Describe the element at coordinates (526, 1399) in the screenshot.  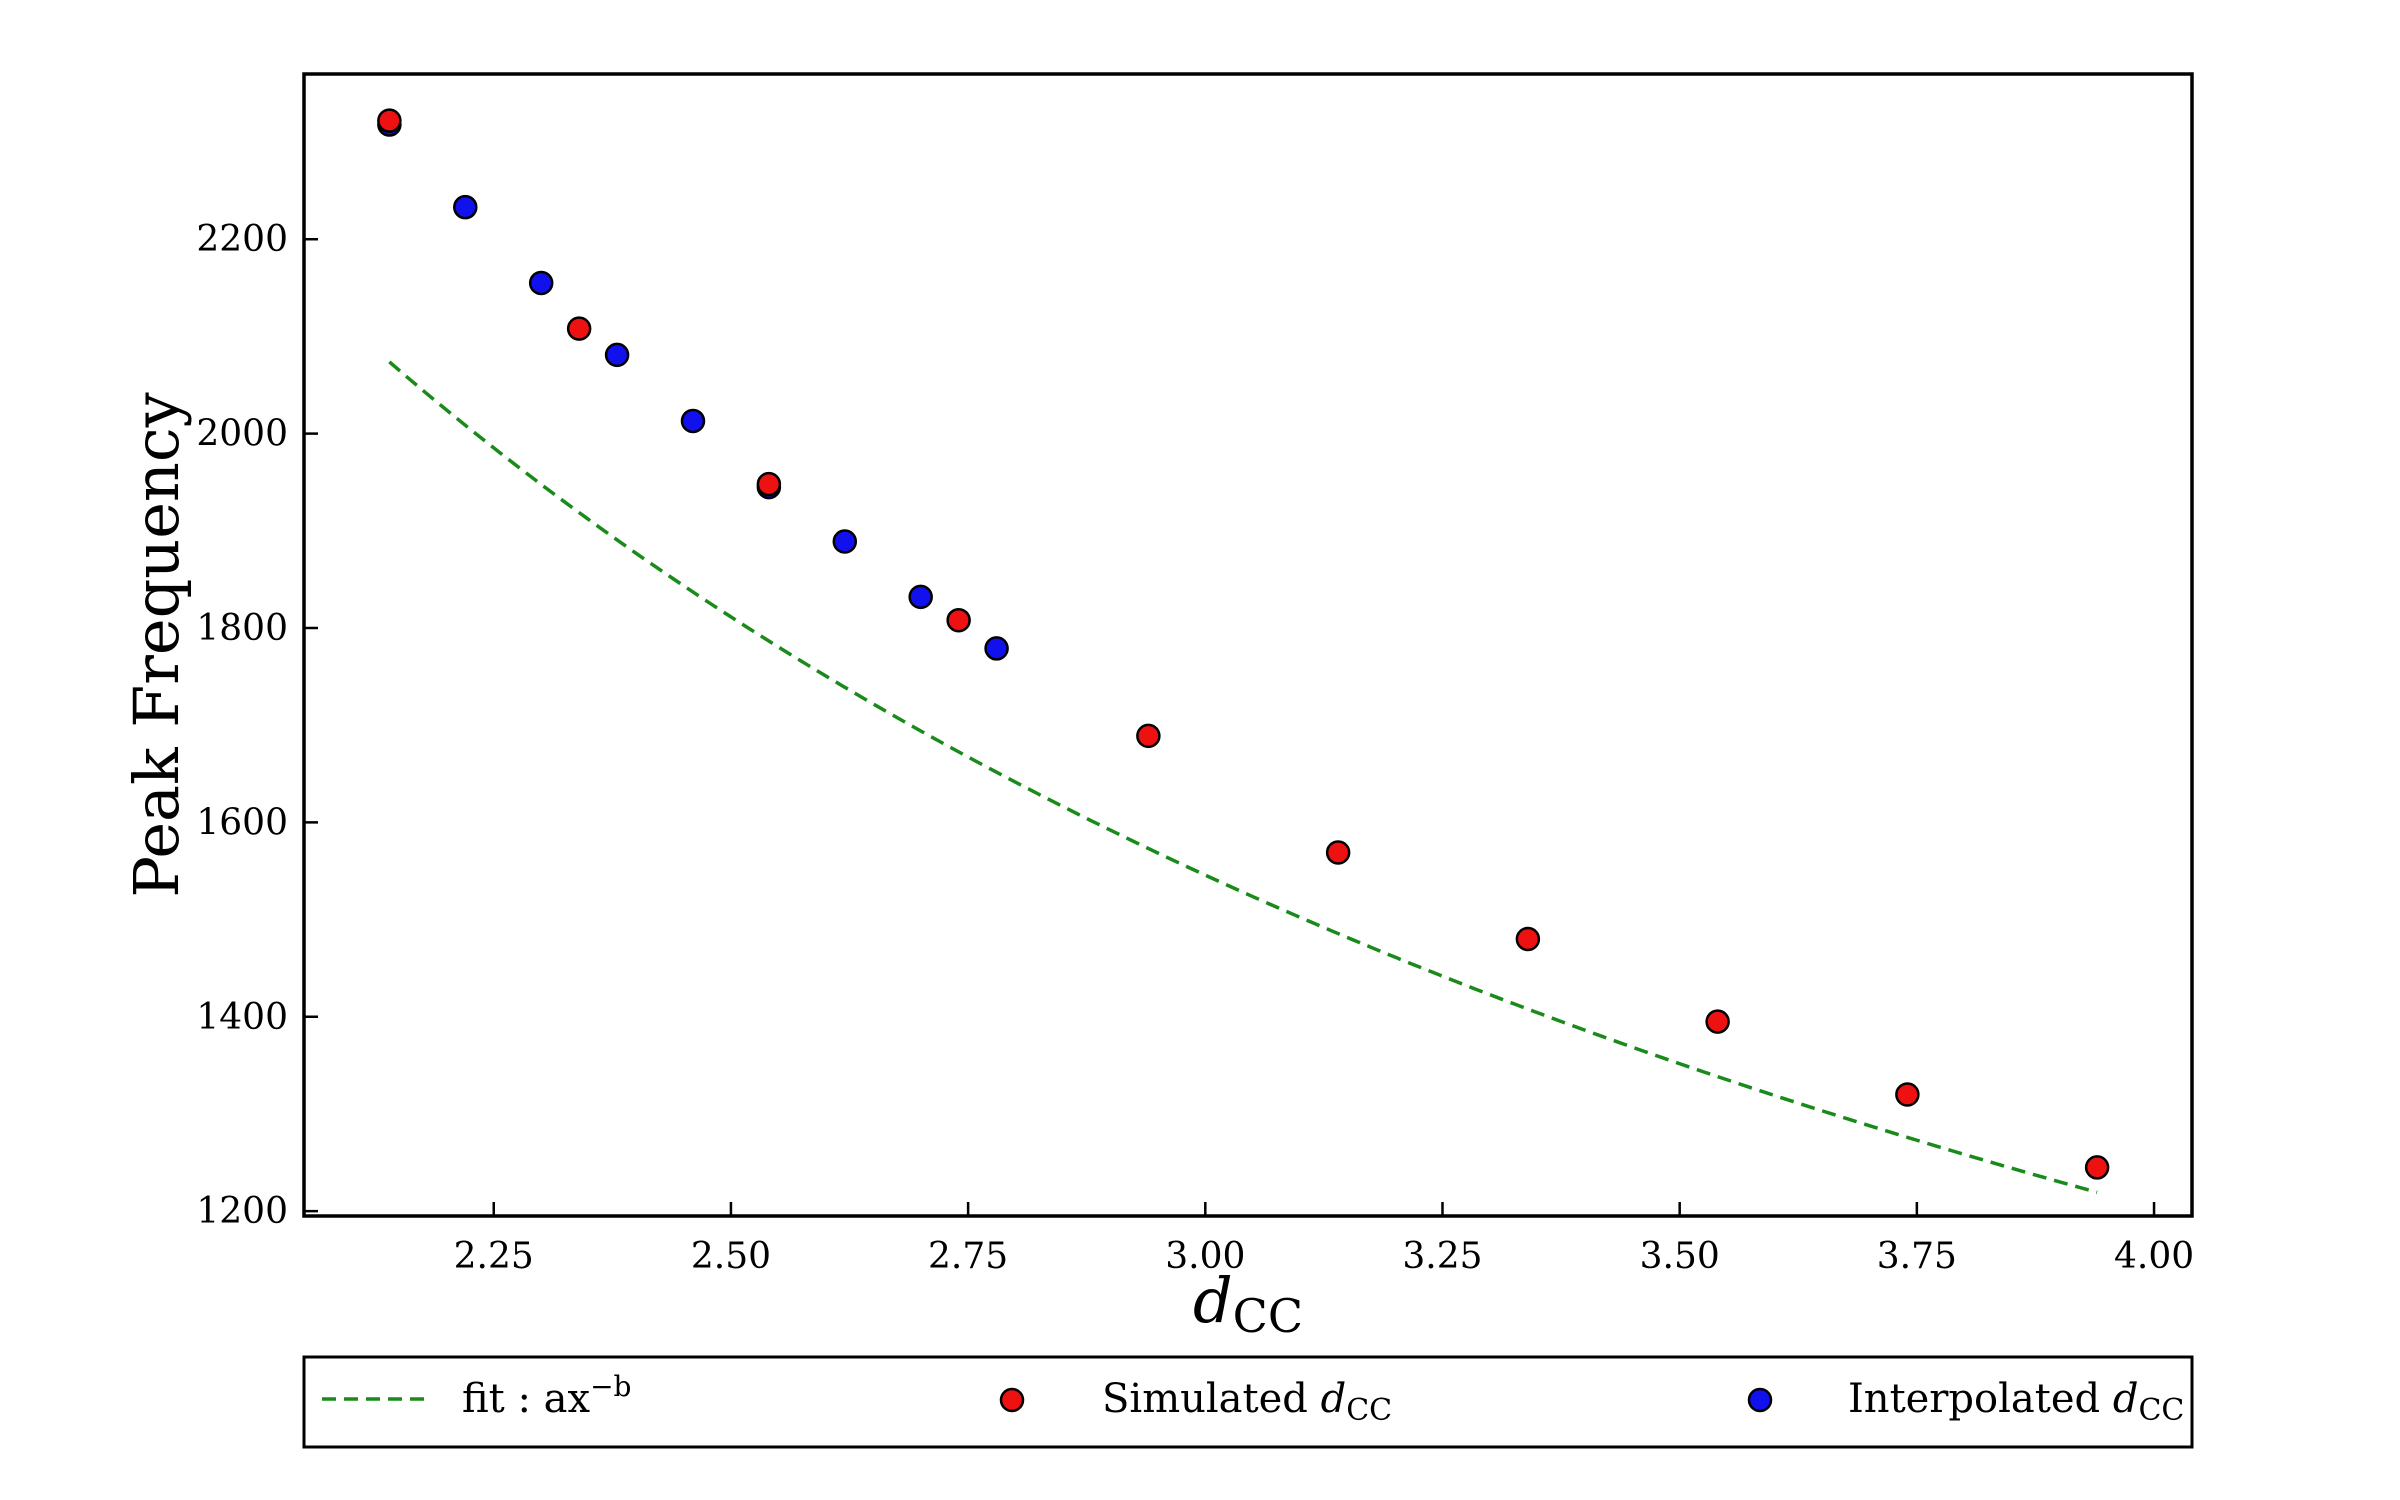
I see `legend-fit-text: fit : ax` at that location.